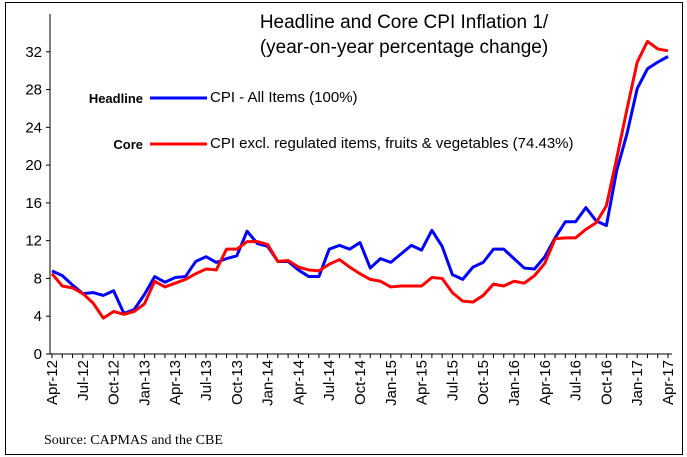  What do you see at coordinates (144, 383) in the screenshot?
I see `x-tick-label: Jan-13` at bounding box center [144, 383].